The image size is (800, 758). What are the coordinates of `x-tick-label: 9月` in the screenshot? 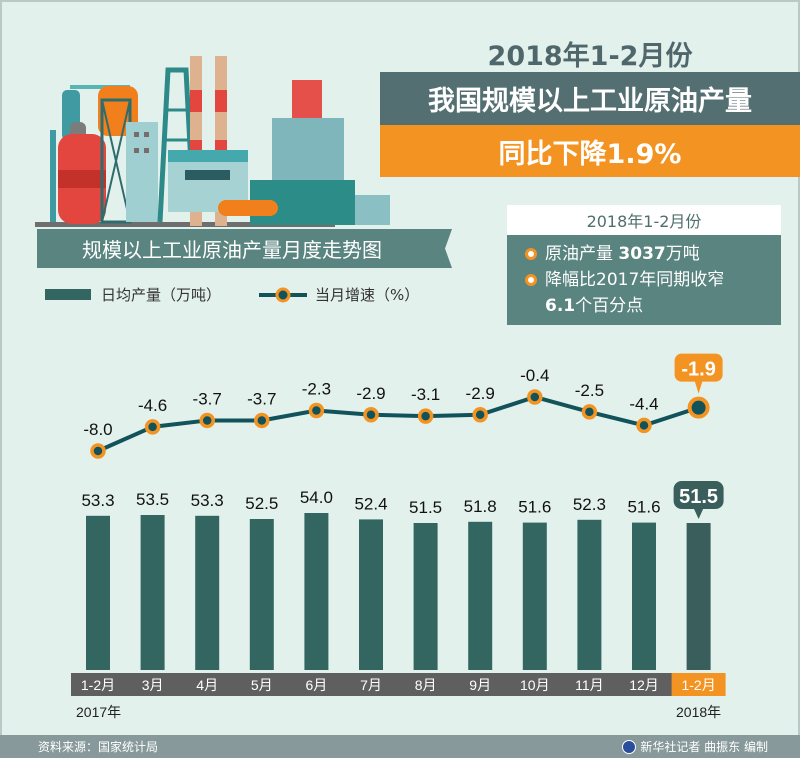 It's located at (480, 685).